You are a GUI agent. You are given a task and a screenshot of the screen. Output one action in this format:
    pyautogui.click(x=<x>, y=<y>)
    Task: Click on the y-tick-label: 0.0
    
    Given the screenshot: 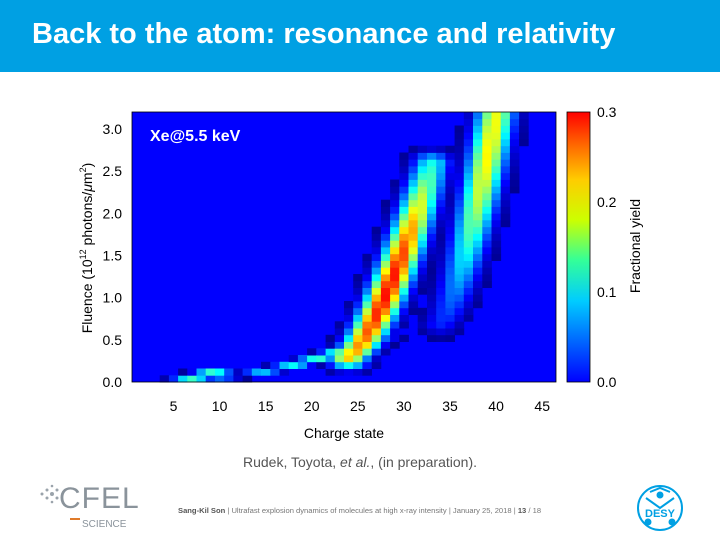 What is the action you would take?
    pyautogui.click(x=113, y=382)
    